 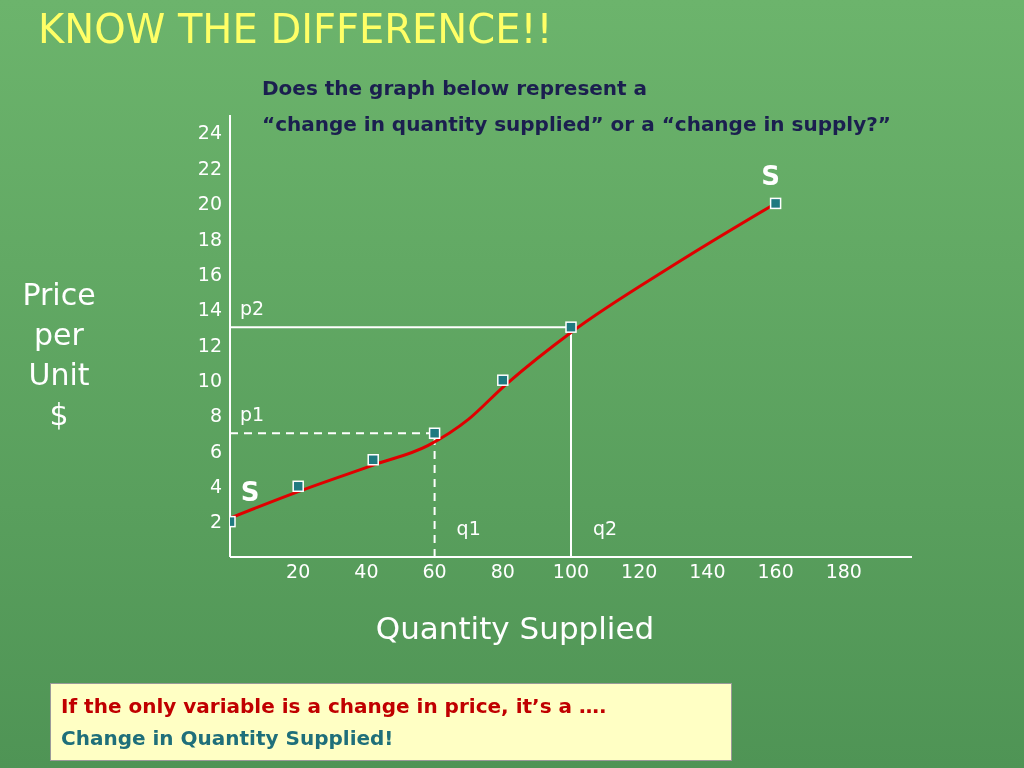 I want to click on x-tick-label: 40, so click(x=366, y=571).